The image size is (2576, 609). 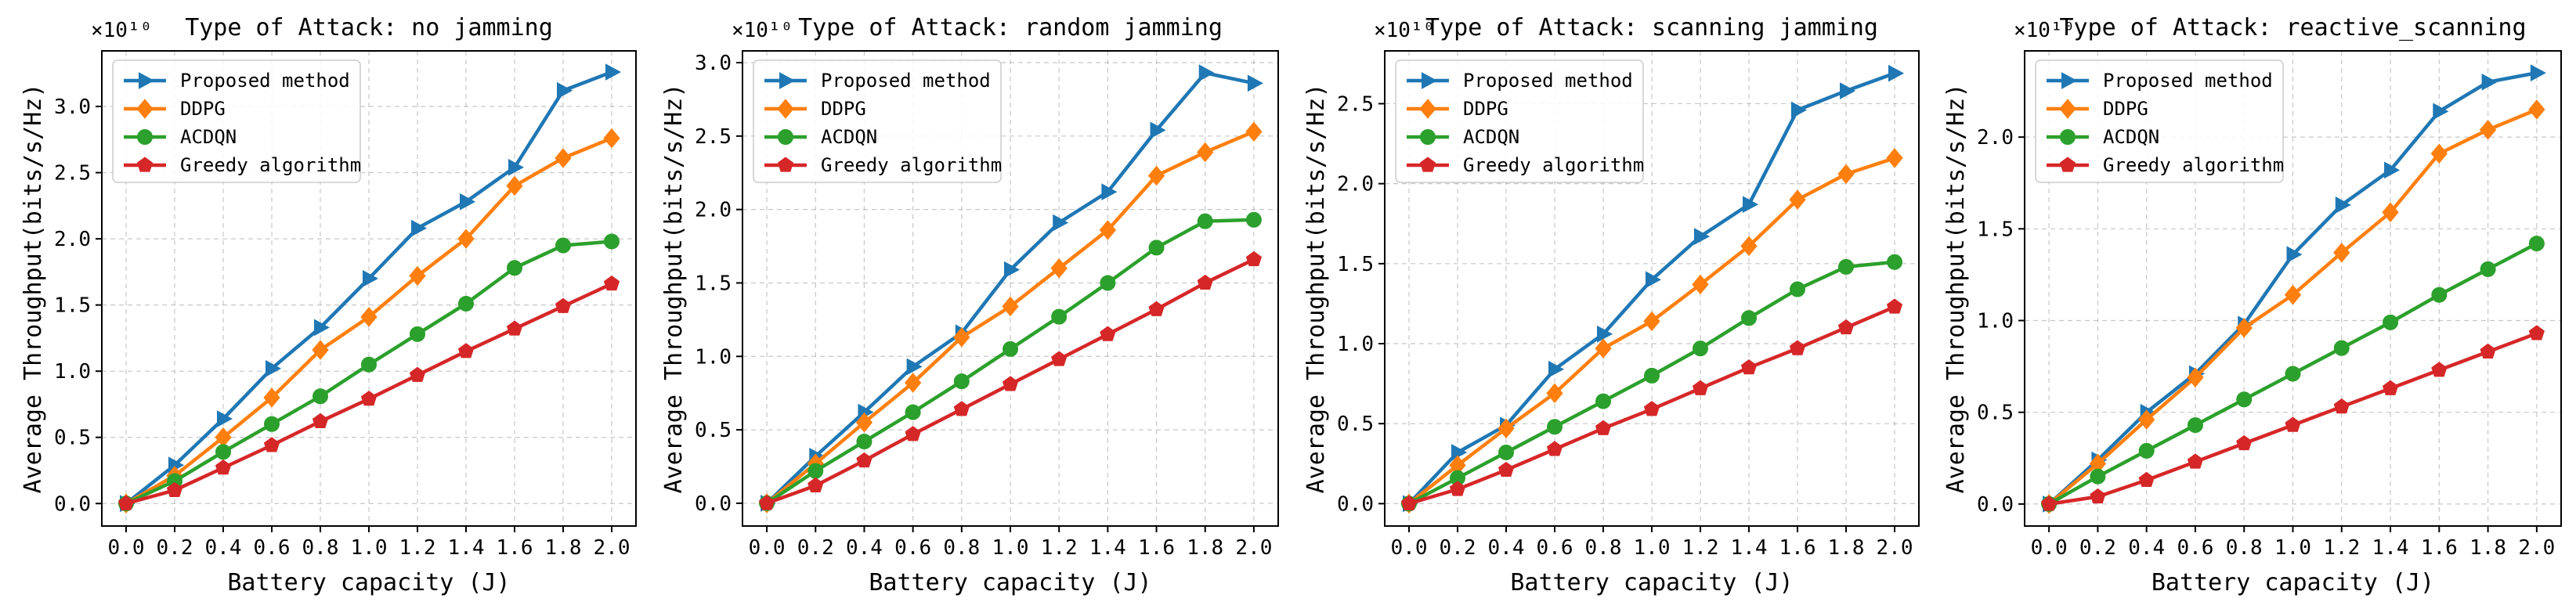 What do you see at coordinates (72, 174) in the screenshot?
I see `y-tick-label: 2.5` at bounding box center [72, 174].